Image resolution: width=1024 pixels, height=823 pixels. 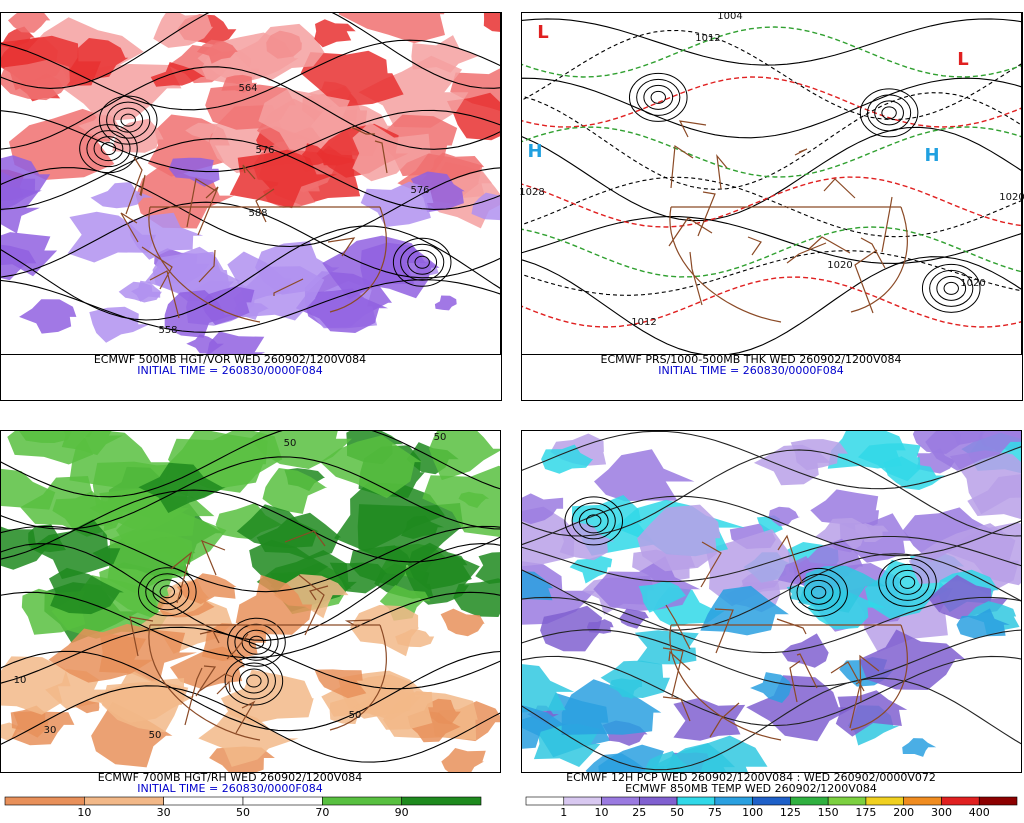 What do you see at coordinates (531, 192) in the screenshot?
I see `map-label: 1028` at bounding box center [531, 192].